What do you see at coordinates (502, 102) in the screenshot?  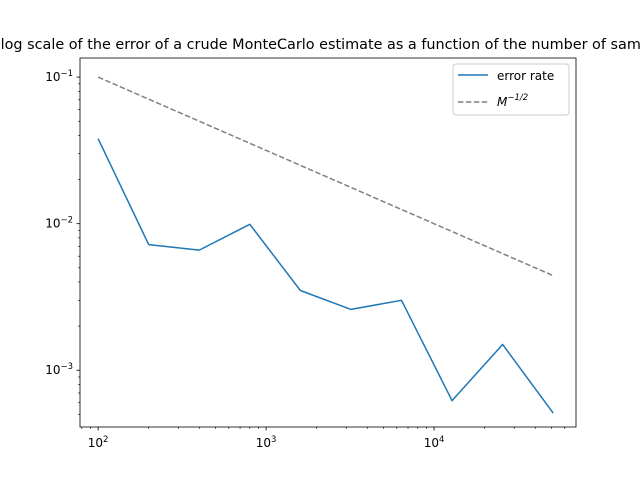 I see `legend-label-m-base: M` at bounding box center [502, 102].